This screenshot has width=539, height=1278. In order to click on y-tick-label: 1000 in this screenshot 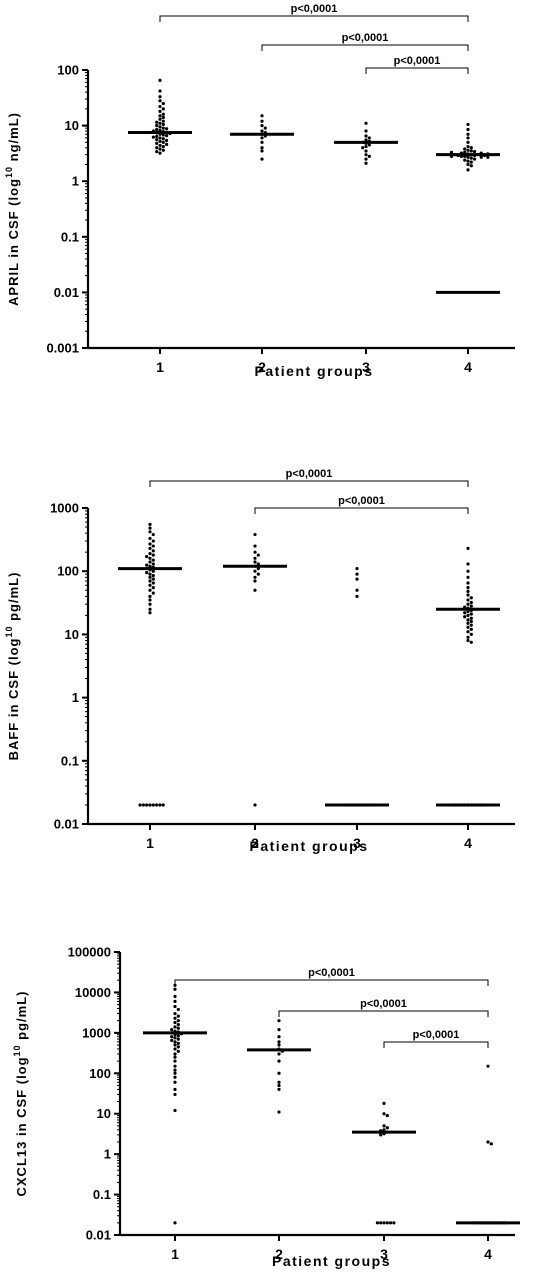, I will do `click(64, 508)`.